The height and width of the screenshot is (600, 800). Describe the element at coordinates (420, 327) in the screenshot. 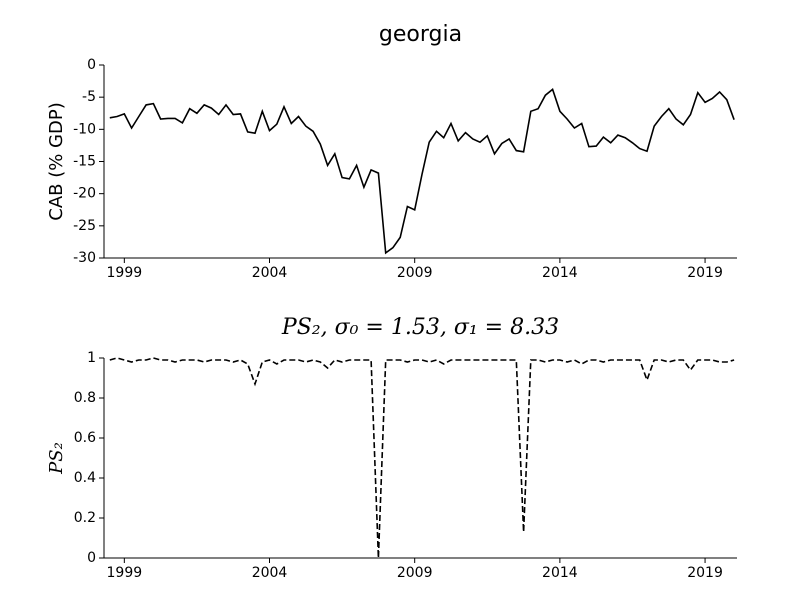

I see `chart-title: PS₂, σ₀ = 1.53, σ₁ = 8.33` at that location.